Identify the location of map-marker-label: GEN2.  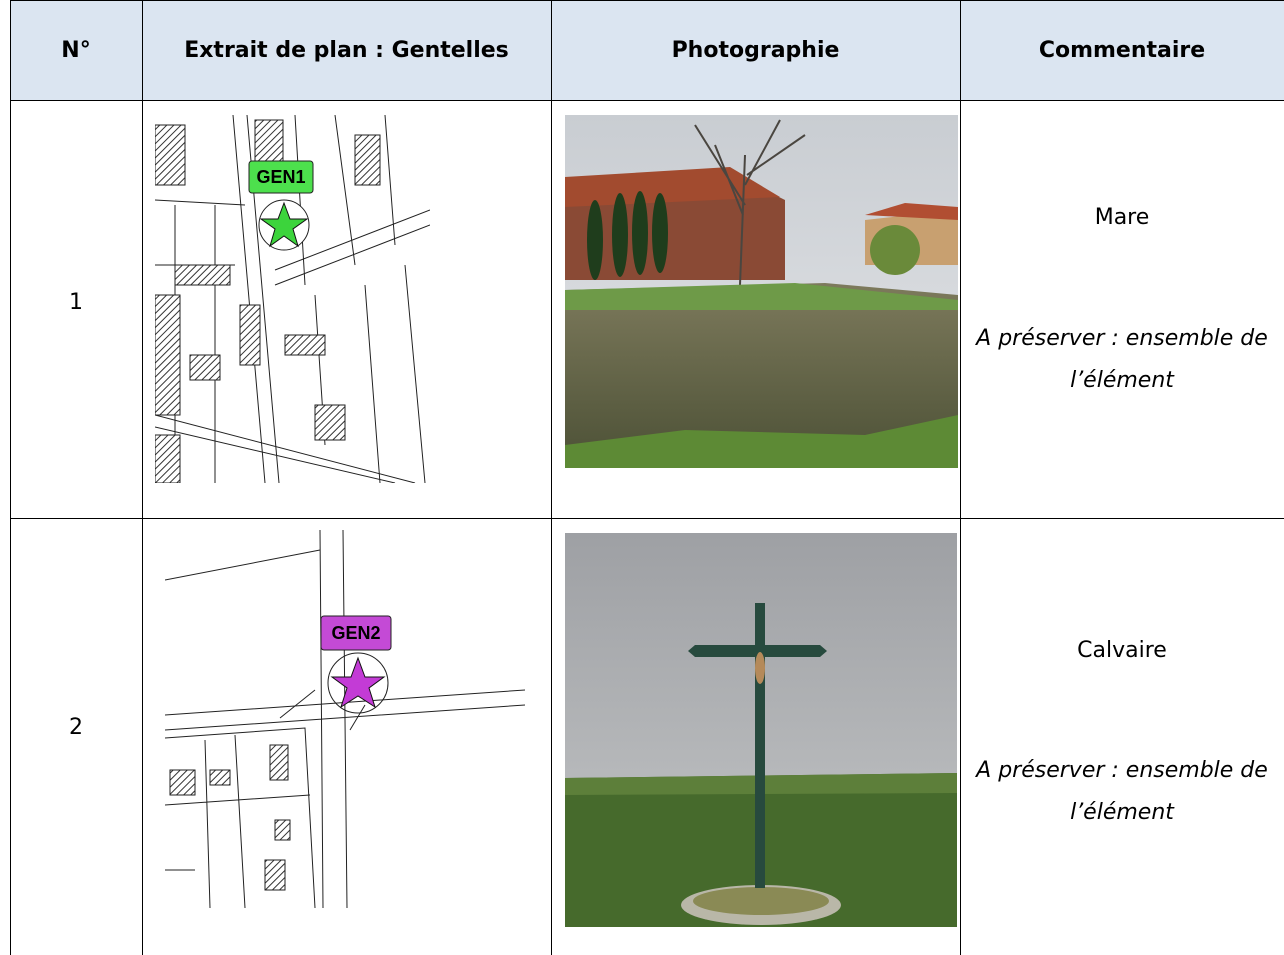
(355, 633).